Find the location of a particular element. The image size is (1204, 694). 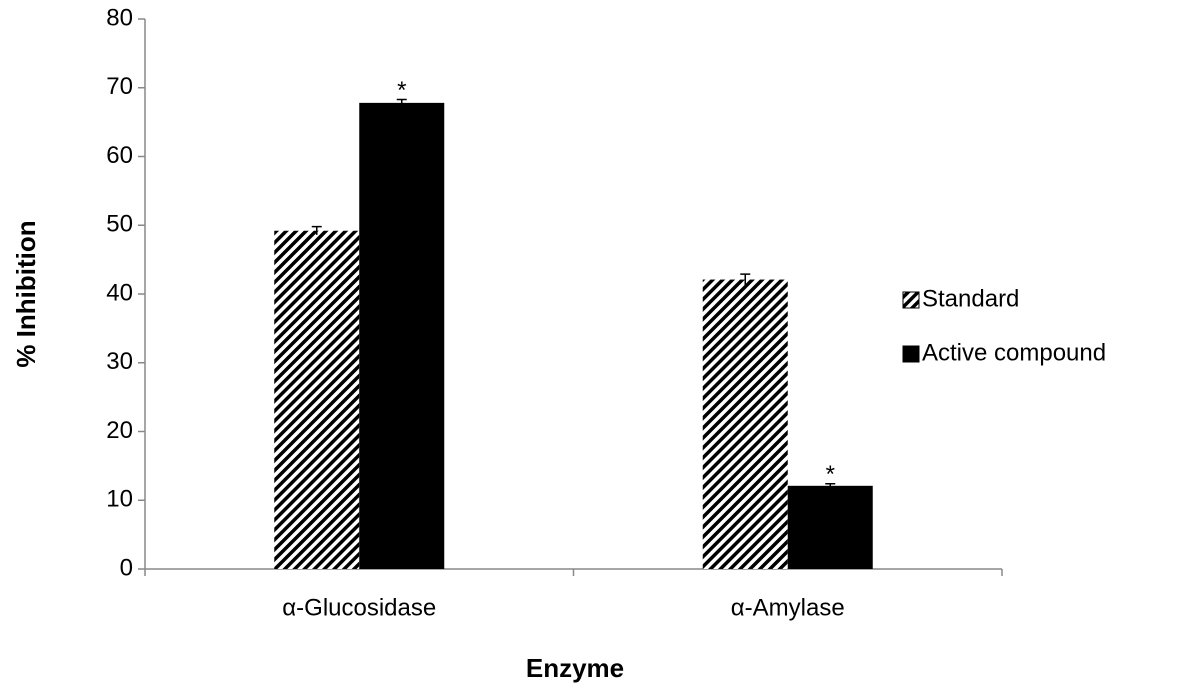

y-tick-label: 70 is located at coordinates (119, 86).